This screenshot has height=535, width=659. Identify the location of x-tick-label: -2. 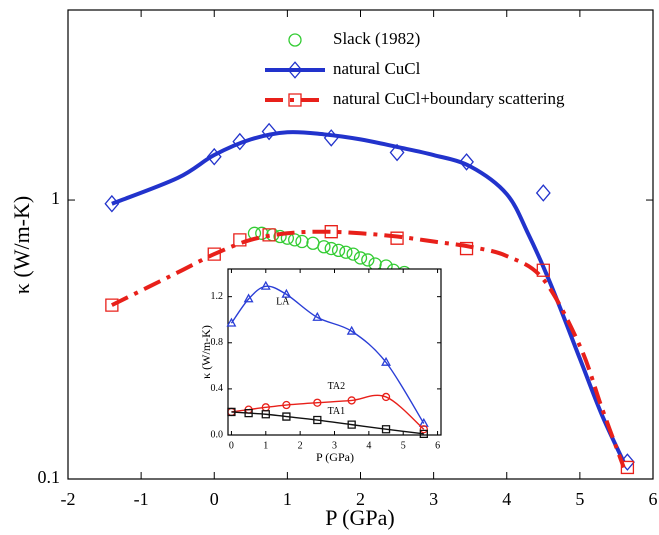
(68, 499).